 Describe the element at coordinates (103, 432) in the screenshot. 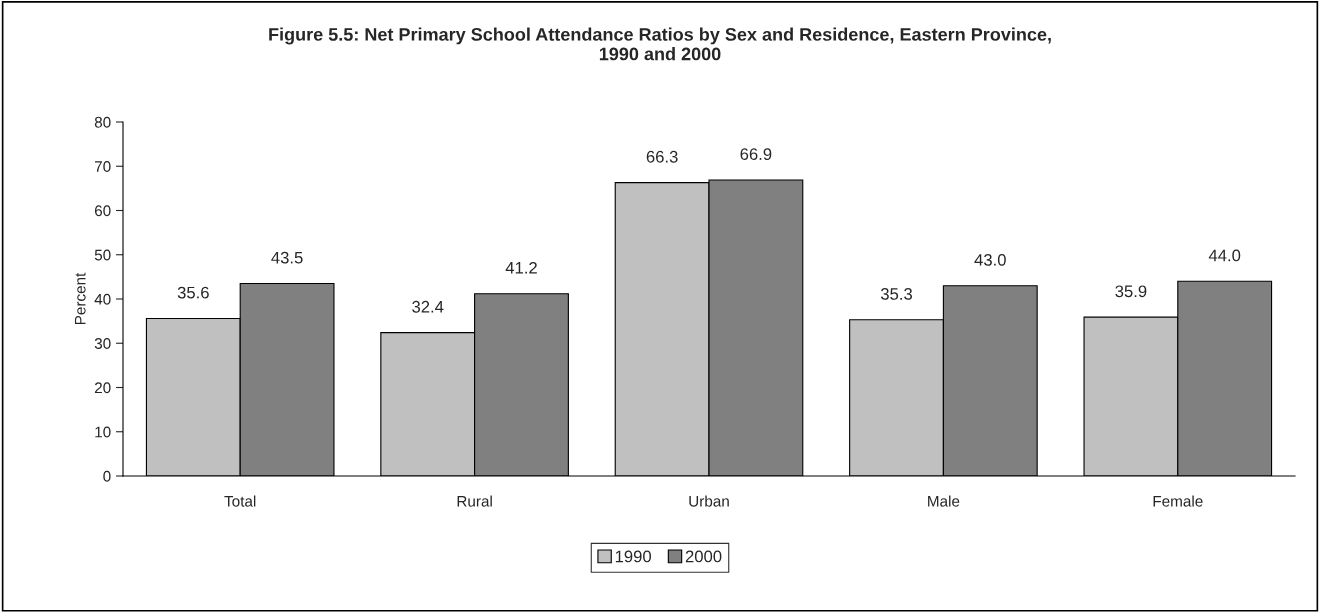

I see `y-tick-label: 10` at that location.